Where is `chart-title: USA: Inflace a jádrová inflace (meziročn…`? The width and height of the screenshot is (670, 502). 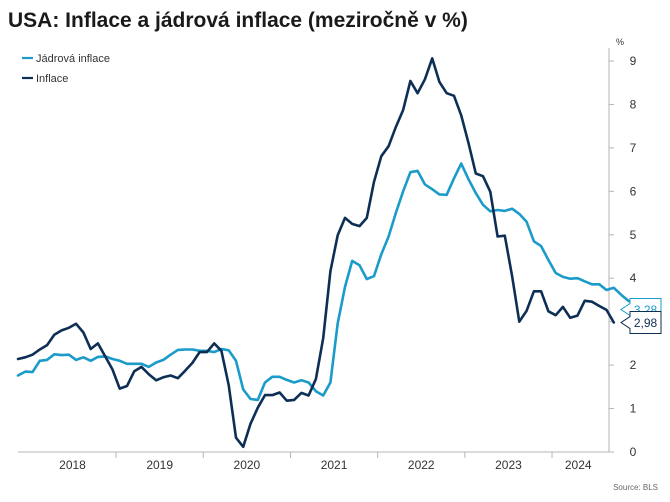 chart-title: USA: Inflace a jádrová inflace (meziročn… is located at coordinates (238, 20).